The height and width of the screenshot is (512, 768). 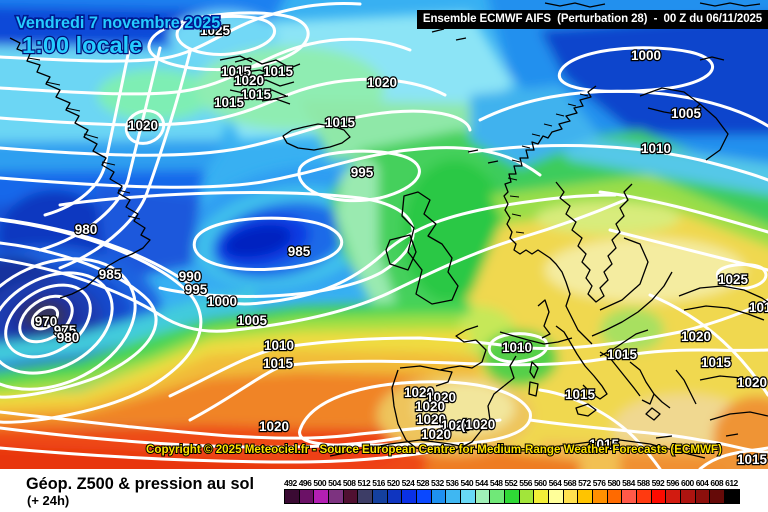 I want to click on svg-text: 1:00 locale, so click(x=82, y=45).